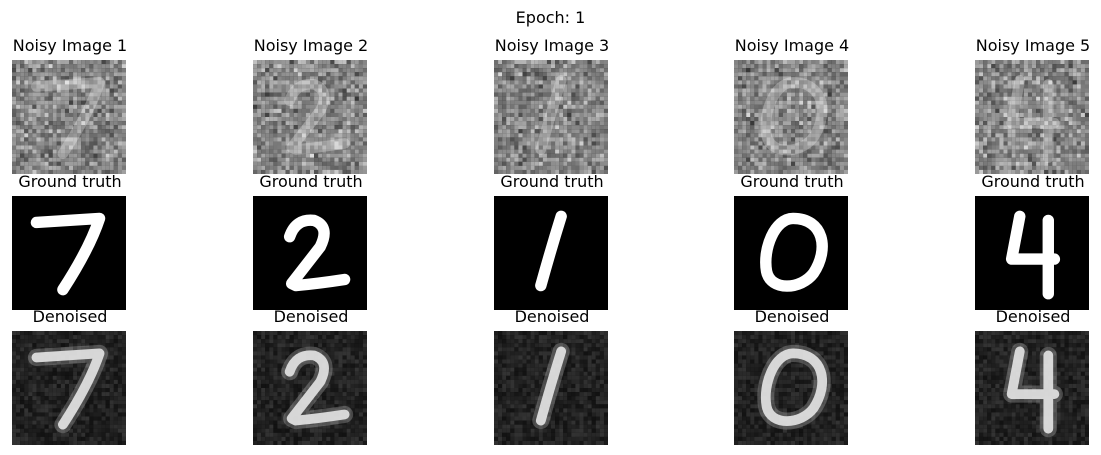 Image resolution: width=1101 pixels, height=455 pixels. I want to click on sample-column-2: Noisy Image 2 Ground truth Denoised, so click(311, 227).